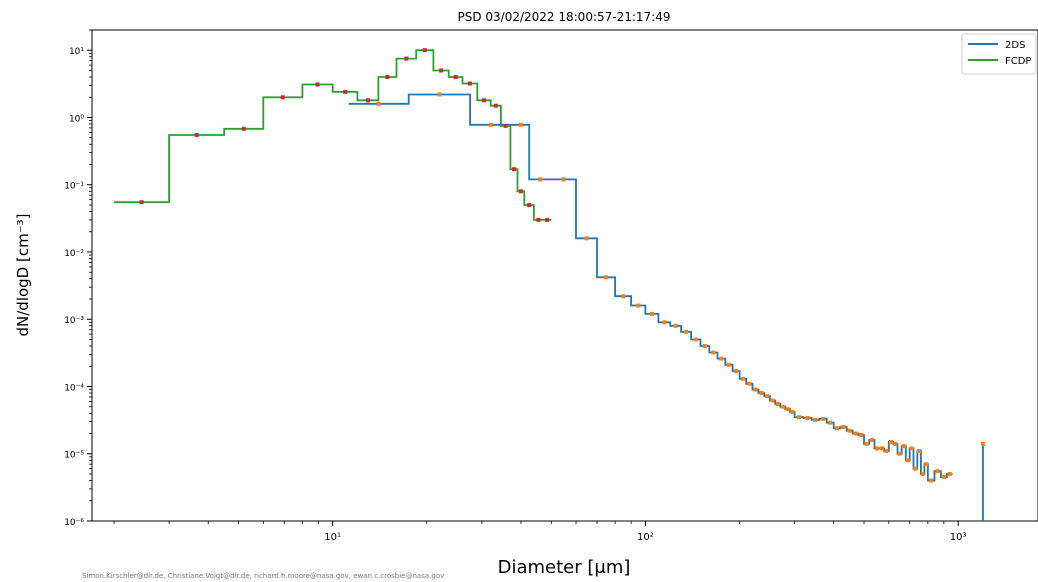 This screenshot has height=582, width=1038. Describe the element at coordinates (76, 119) in the screenshot. I see `y-tick-label: 10⁰` at that location.